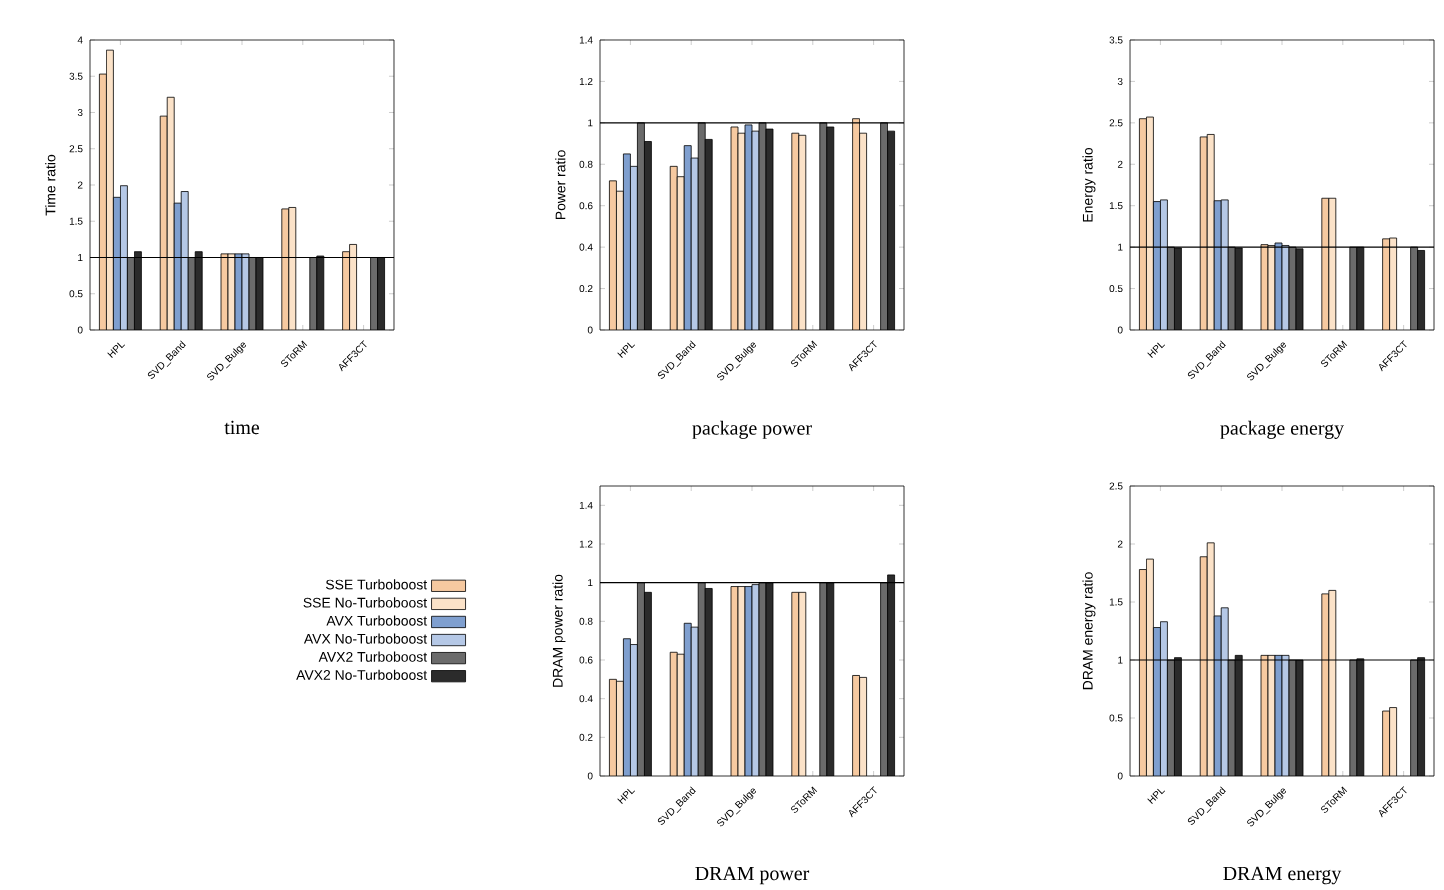 The image size is (1444, 890). What do you see at coordinates (242, 427) in the screenshot?
I see `text: time` at bounding box center [242, 427].